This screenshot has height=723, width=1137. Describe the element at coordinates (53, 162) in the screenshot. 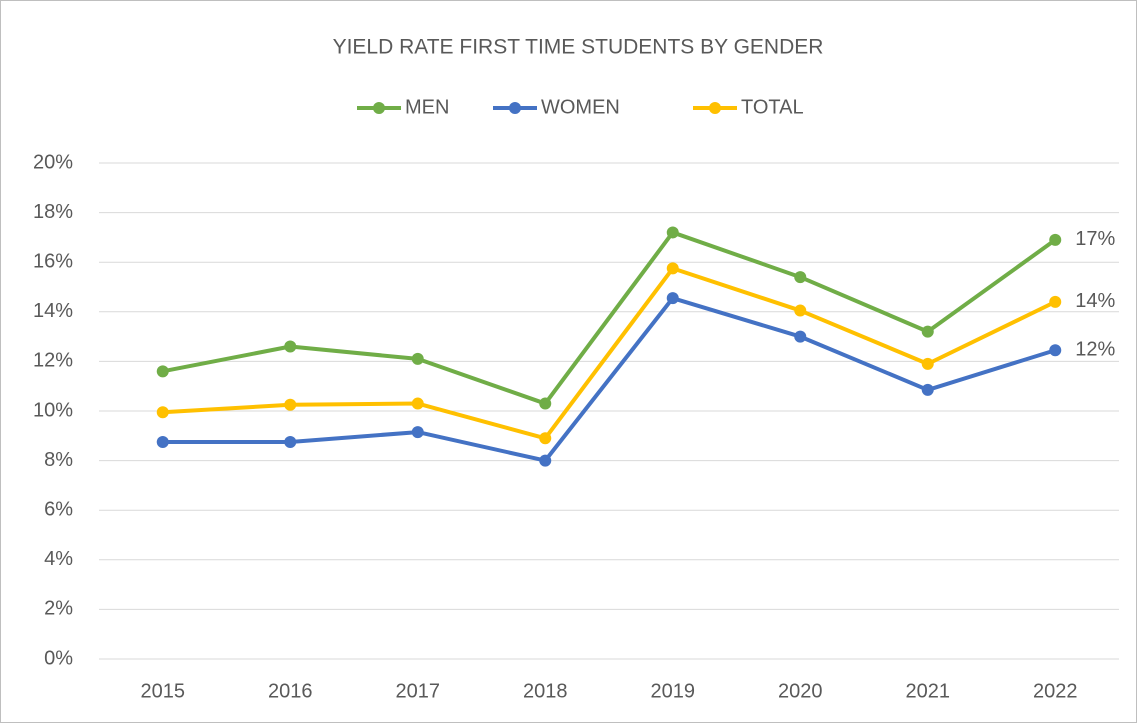

I see `y-tick-label: 20%` at that location.